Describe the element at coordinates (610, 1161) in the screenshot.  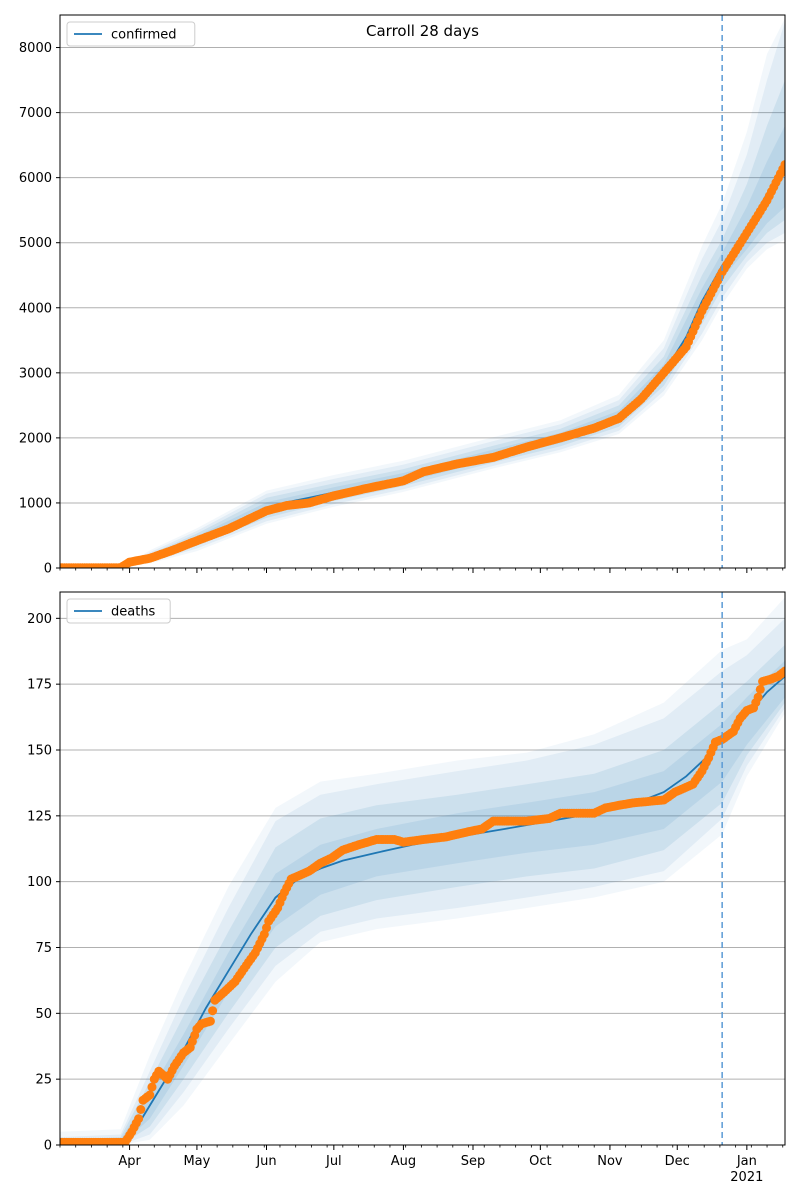
I see `x-tick-label: Nov` at that location.